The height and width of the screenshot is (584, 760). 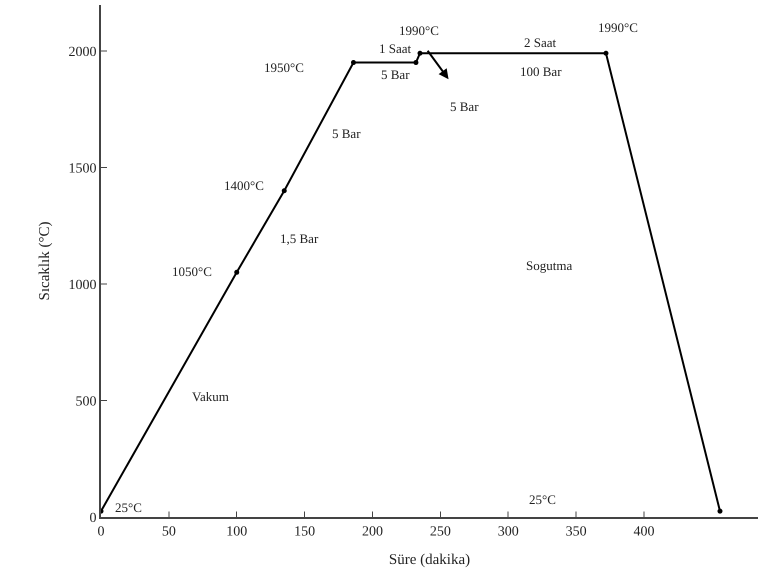 I want to click on x-axis-title: Süre (dakika), so click(x=429, y=560).